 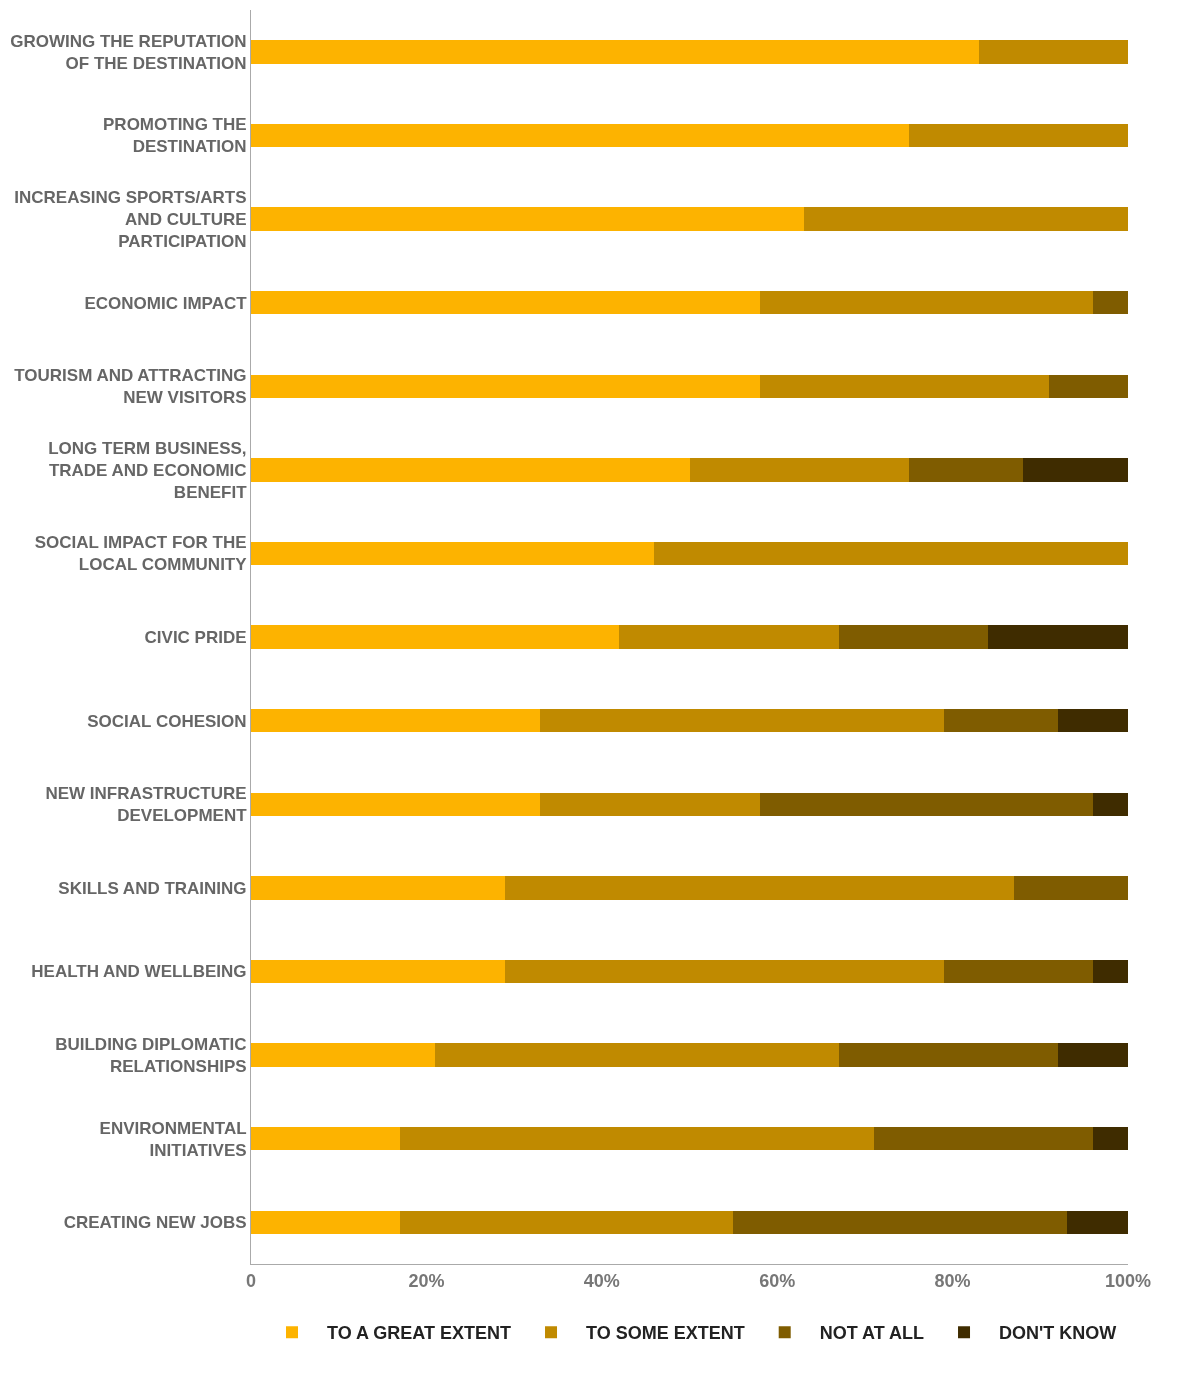 I want to click on y-tick-label: BUILDING DIPLOMATIC RELATIONSHIPS, so click(x=151, y=1055).